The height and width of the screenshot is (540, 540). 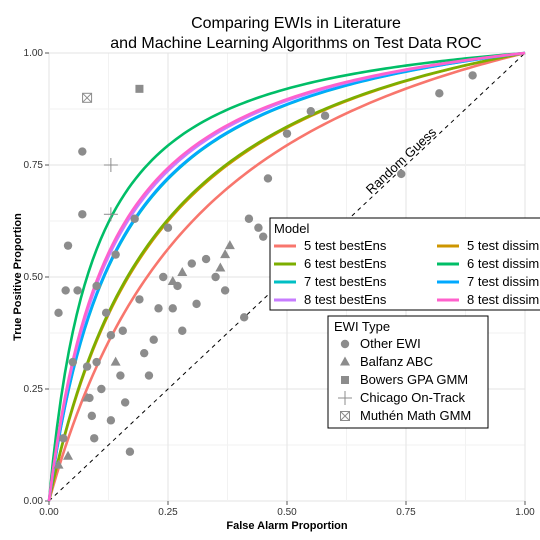 What do you see at coordinates (87, 97) in the screenshot?
I see `ewi-point-boxx` at bounding box center [87, 97].